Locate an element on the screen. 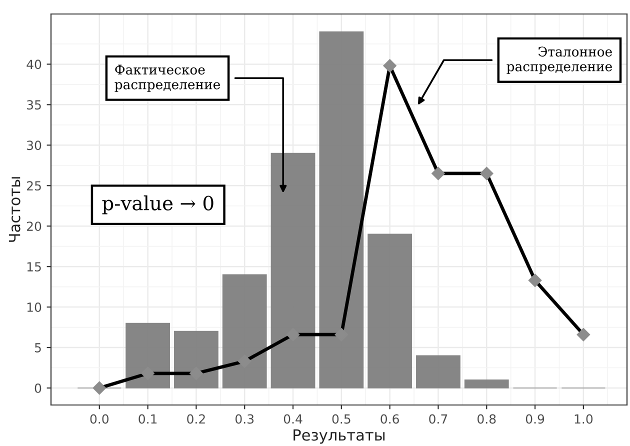 The image size is (630, 446). y-tick-label: 30 is located at coordinates (34, 145).